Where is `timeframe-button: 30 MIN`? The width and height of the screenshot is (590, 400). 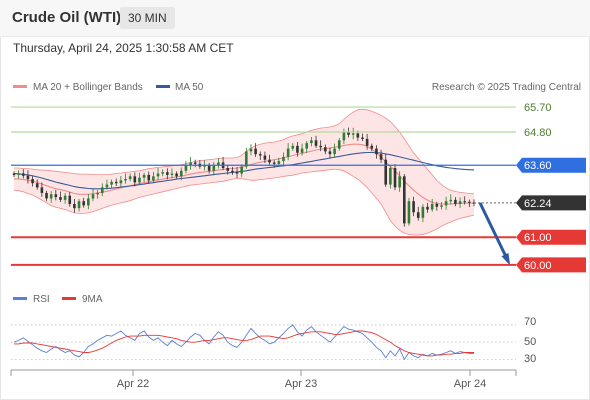
timeframe-button: 30 MIN is located at coordinates (147, 18).